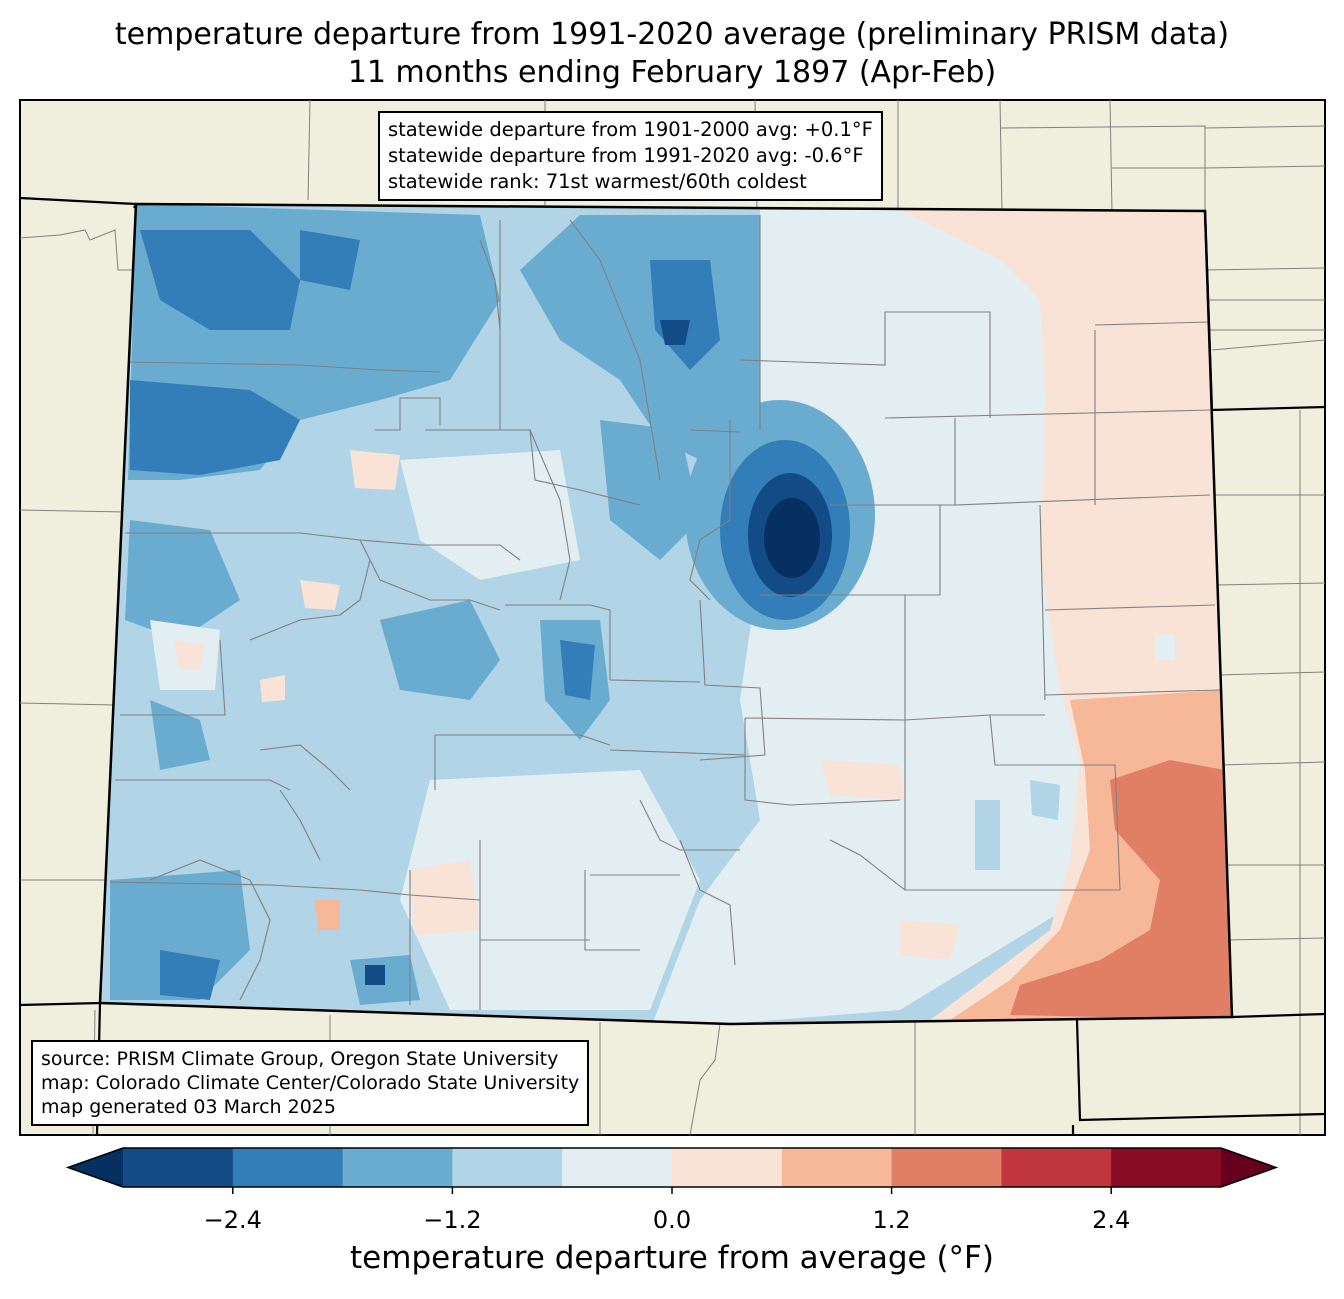 This screenshot has height=1299, width=1344. I want to click on source-line-3: map generated 03 March 2025, so click(188, 1107).